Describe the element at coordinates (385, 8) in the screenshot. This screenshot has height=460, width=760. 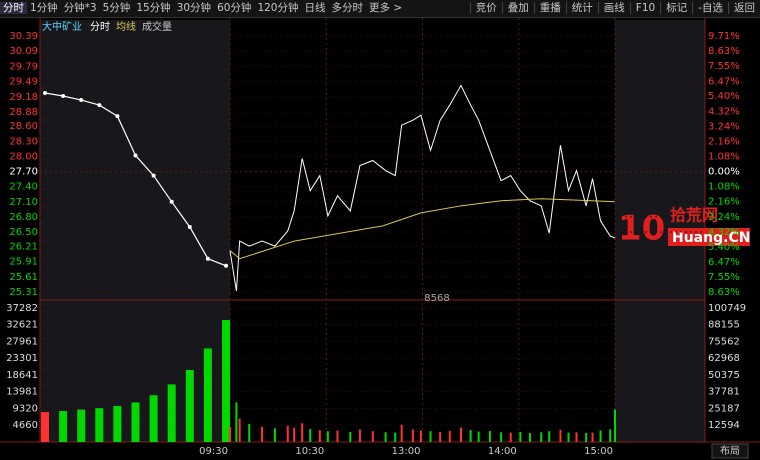
I see `tab: 更多 >` at that location.